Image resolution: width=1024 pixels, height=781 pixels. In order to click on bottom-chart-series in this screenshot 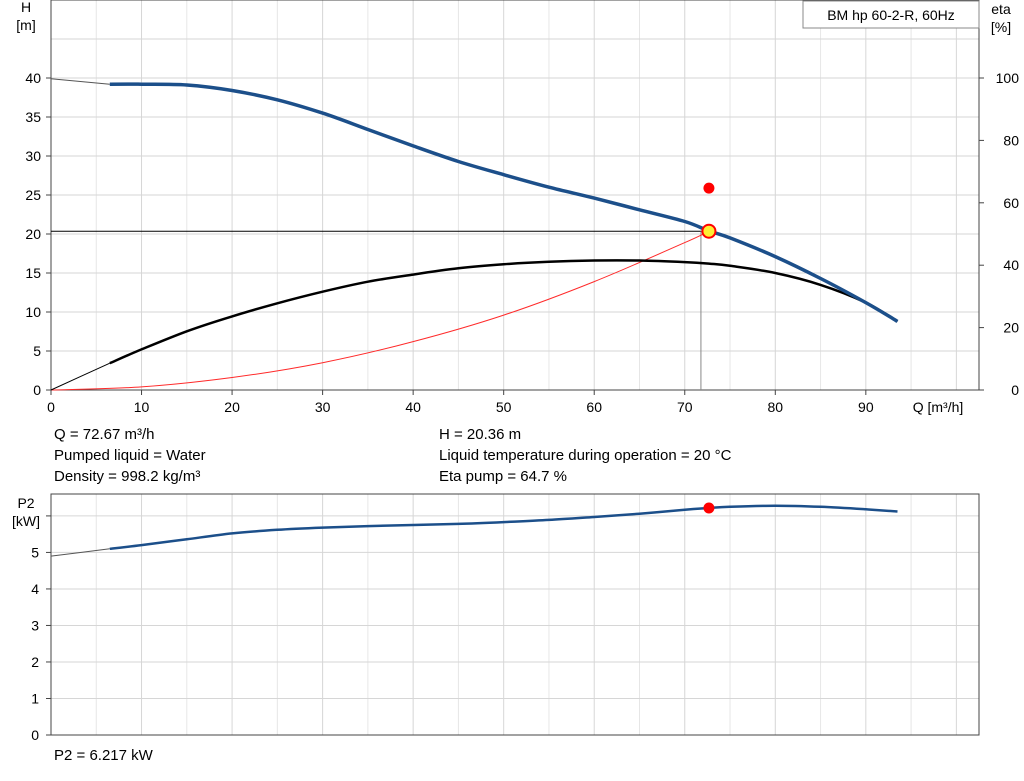, I will do `click(474, 529)`.